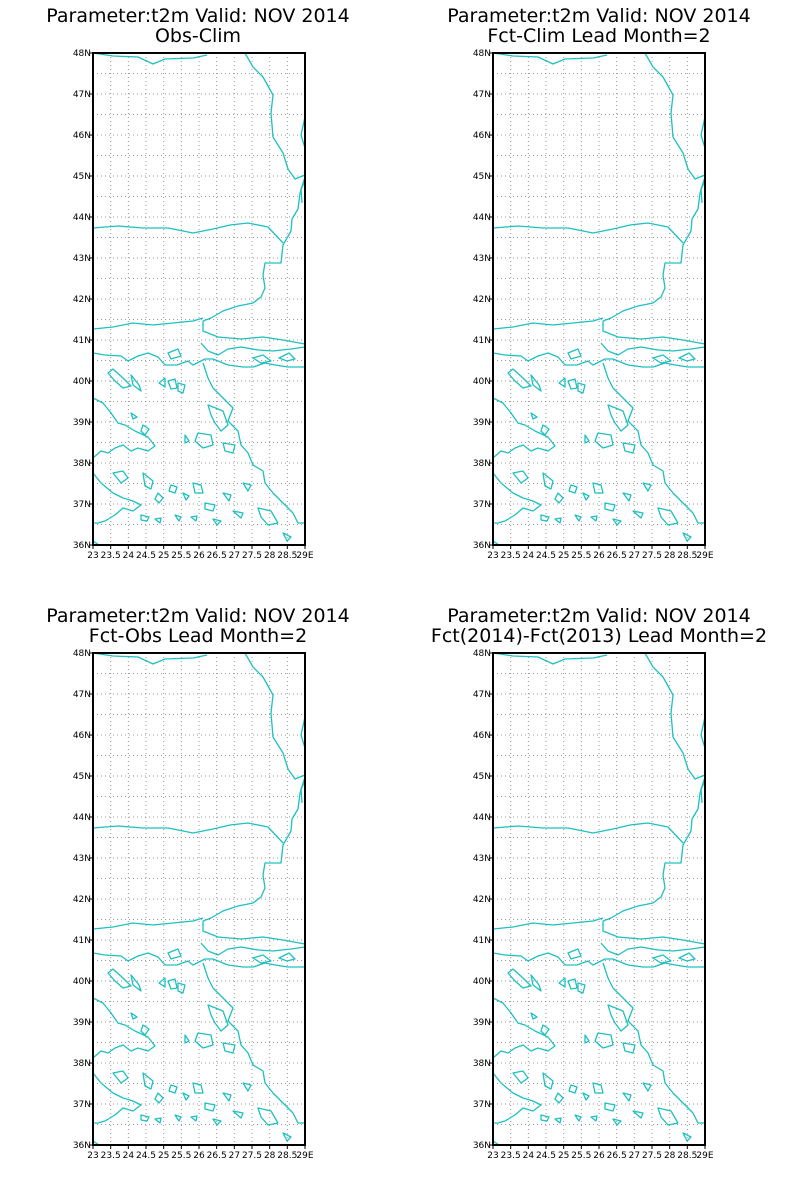  Describe the element at coordinates (198, 36) in the screenshot. I see `panel-title-line2: Obs-Clim` at that location.